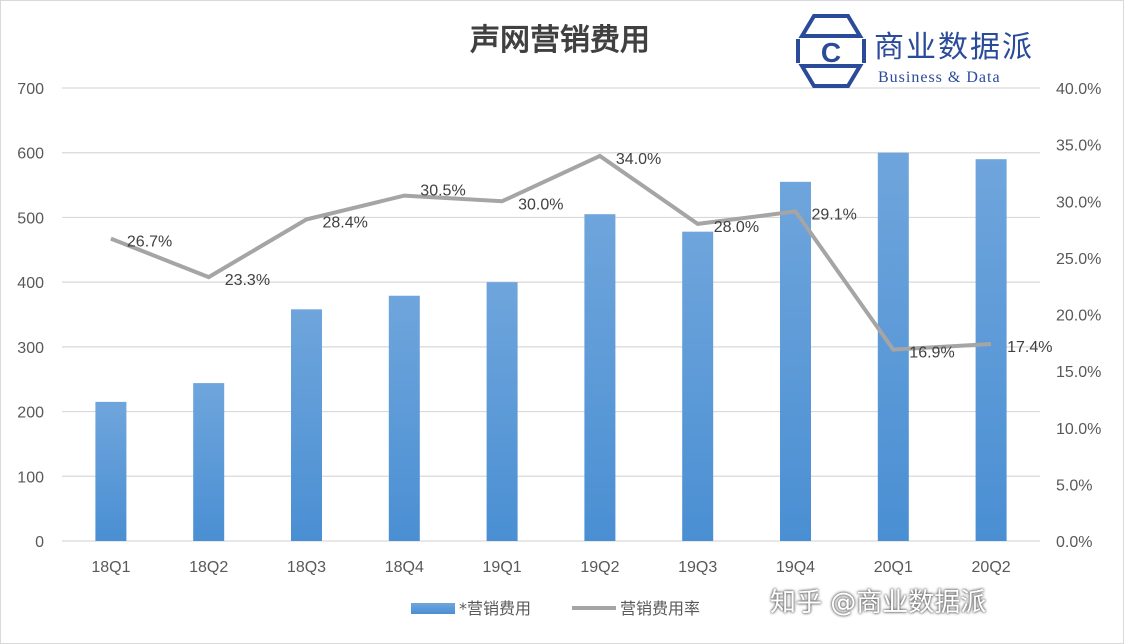 This screenshot has height=644, width=1124. Describe the element at coordinates (208, 567) in the screenshot. I see `x-tick-label: 18Q2` at that location.